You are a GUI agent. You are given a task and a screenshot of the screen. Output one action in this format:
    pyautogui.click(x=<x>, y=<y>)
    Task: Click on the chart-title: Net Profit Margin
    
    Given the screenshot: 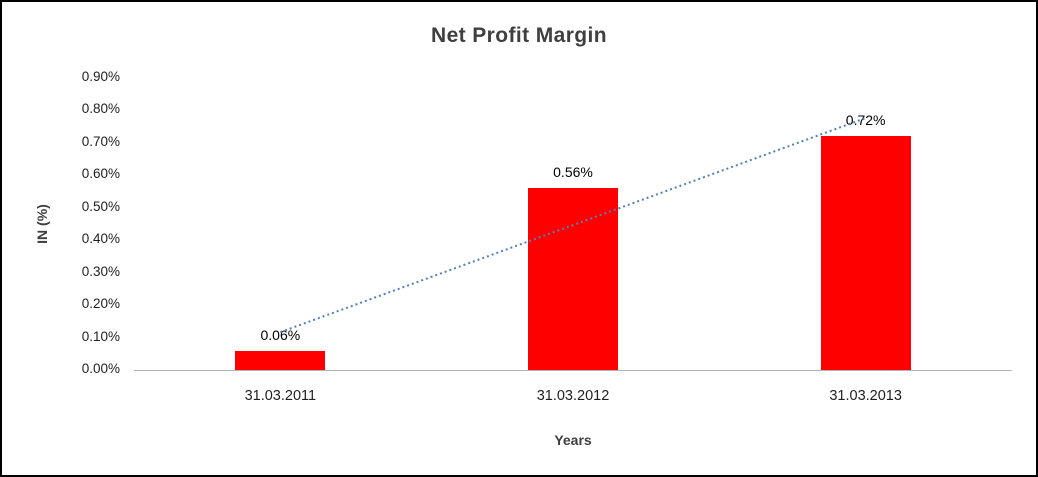 What is the action you would take?
    pyautogui.click(x=519, y=35)
    